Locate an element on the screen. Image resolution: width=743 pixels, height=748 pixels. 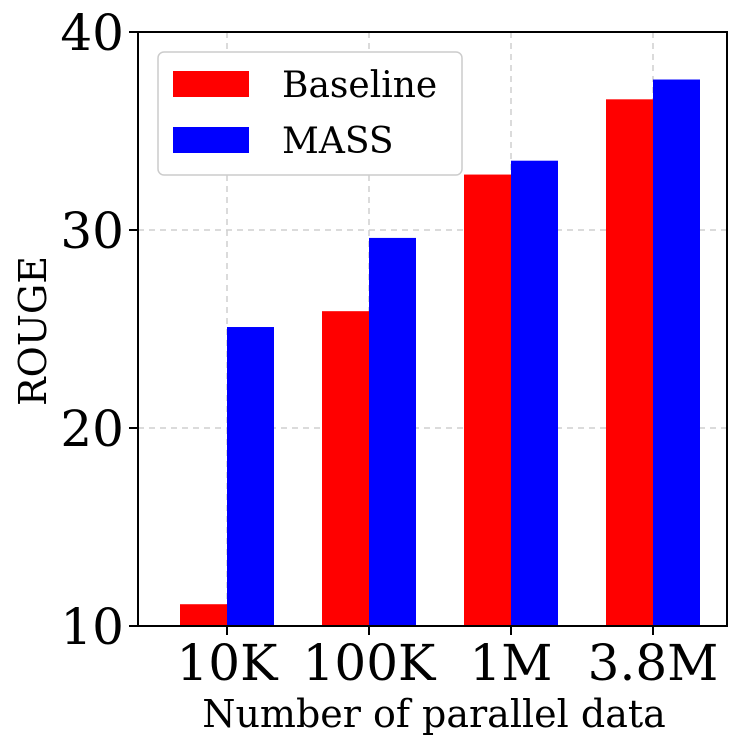
y-tick-label: 20 is located at coordinates (92, 429).